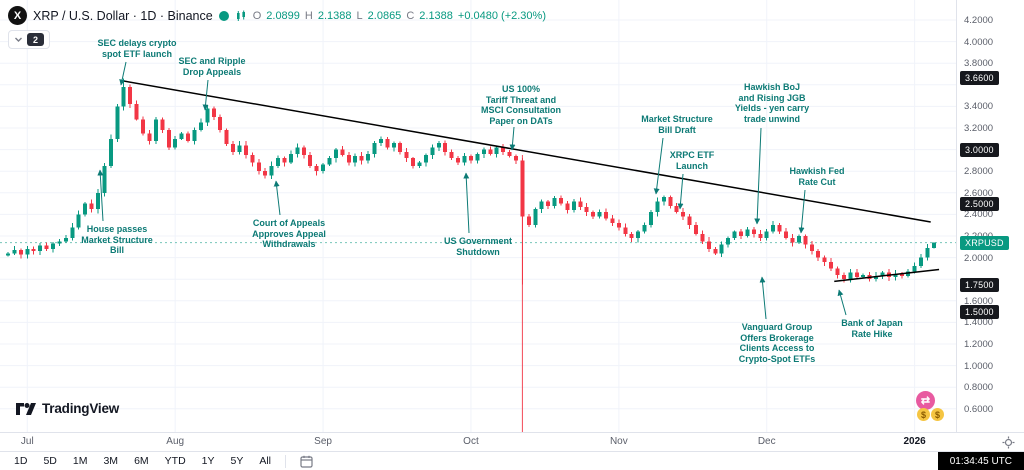 Image resolution: width=1024 pixels, height=470 pixels. I want to click on open-label: O, so click(257, 15).